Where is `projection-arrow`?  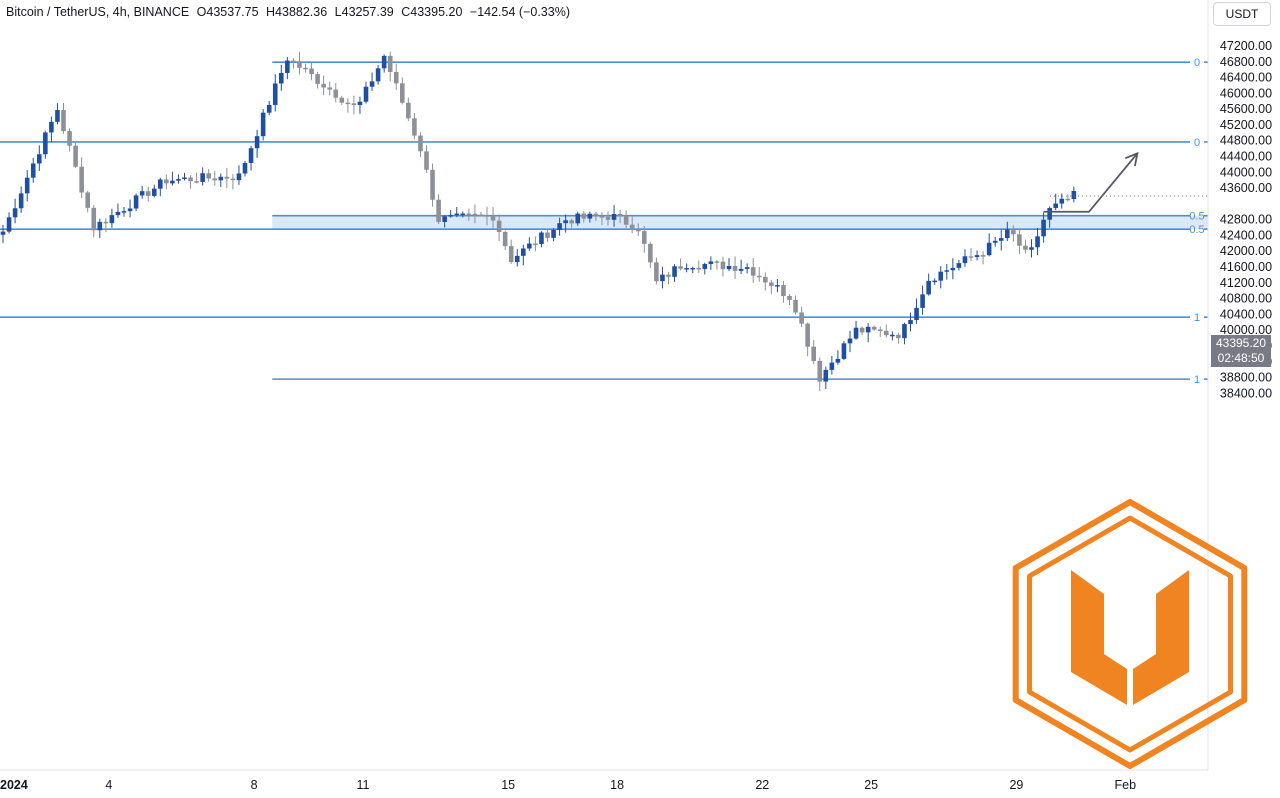
projection-arrow is located at coordinates (1091, 182).